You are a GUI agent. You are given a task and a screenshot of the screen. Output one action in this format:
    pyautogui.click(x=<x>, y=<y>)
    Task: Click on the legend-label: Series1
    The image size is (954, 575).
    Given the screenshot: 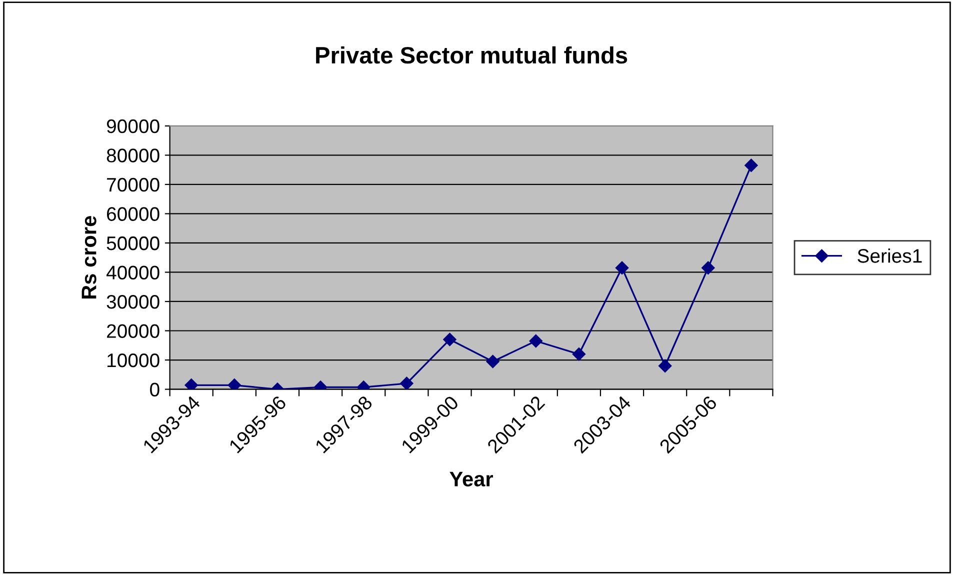 What is the action you would take?
    pyautogui.click(x=890, y=255)
    